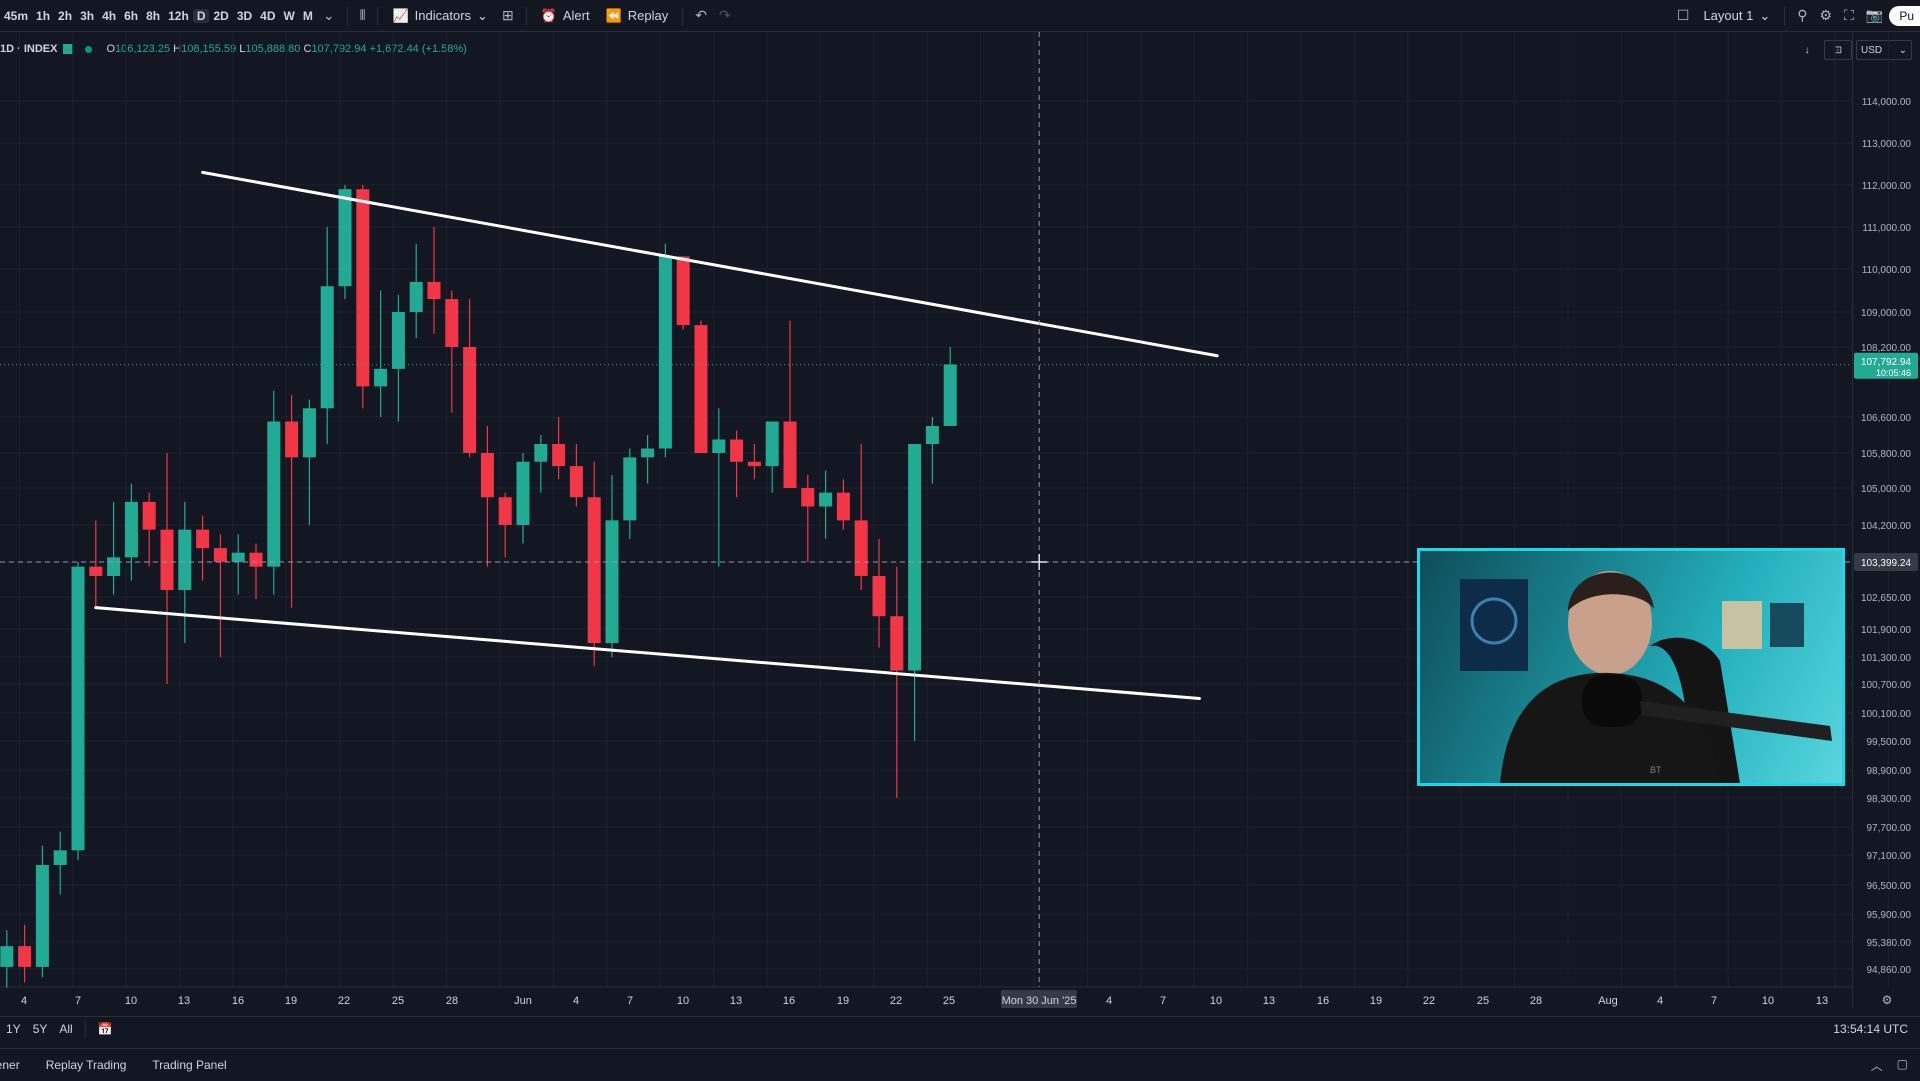 This screenshot has width=1920, height=1081. What do you see at coordinates (1039, 1001) in the screenshot?
I see `x-tick-label: Mon 30 Jun '25` at bounding box center [1039, 1001].